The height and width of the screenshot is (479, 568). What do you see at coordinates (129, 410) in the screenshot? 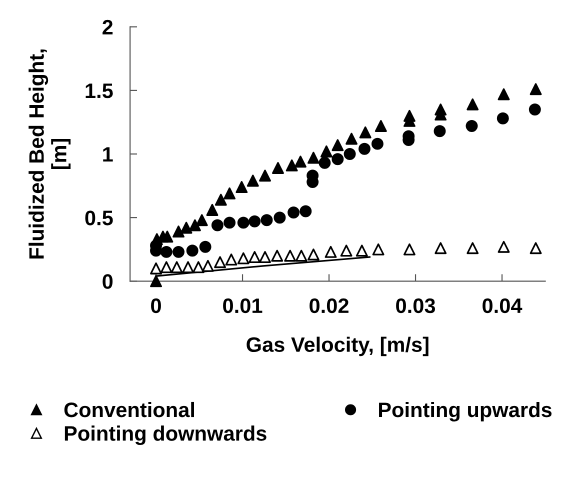
I see `legend-label: Conventional` at bounding box center [129, 410].